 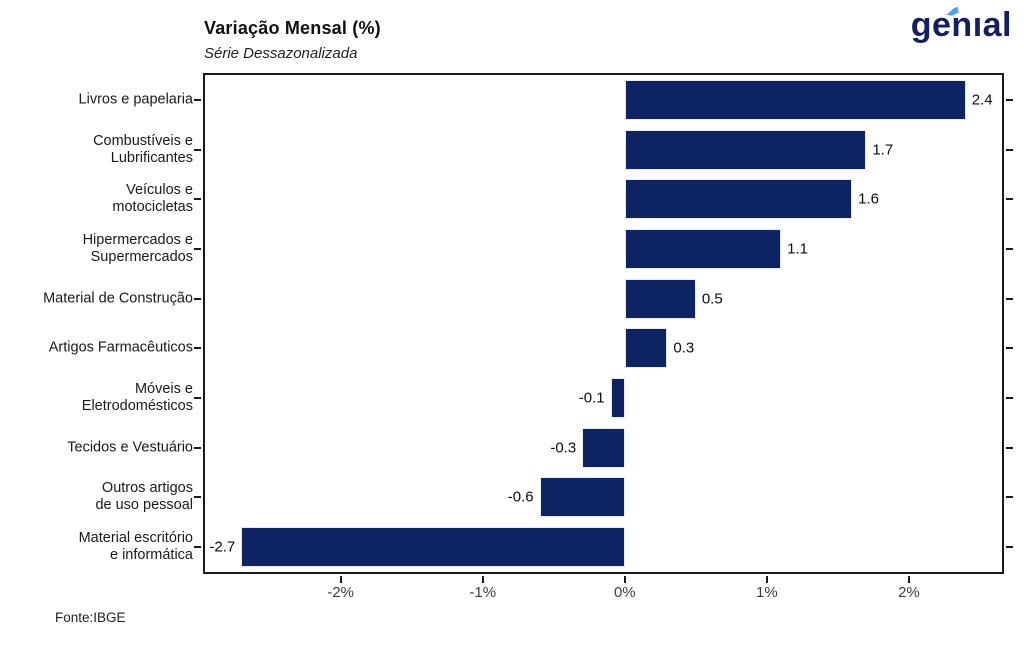 I want to click on genial-logo-text: genıal, so click(x=961, y=25).